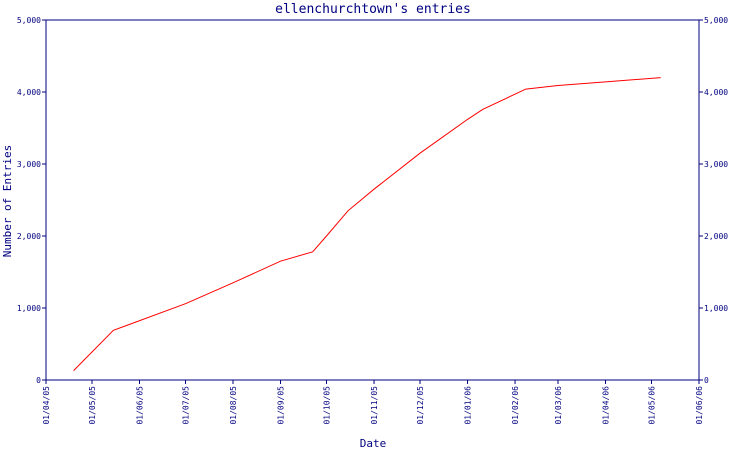 Image resolution: width=750 pixels, height=450 pixels. Describe the element at coordinates (140, 405) in the screenshot. I see `x-tick-label: 01/06/05` at that location.